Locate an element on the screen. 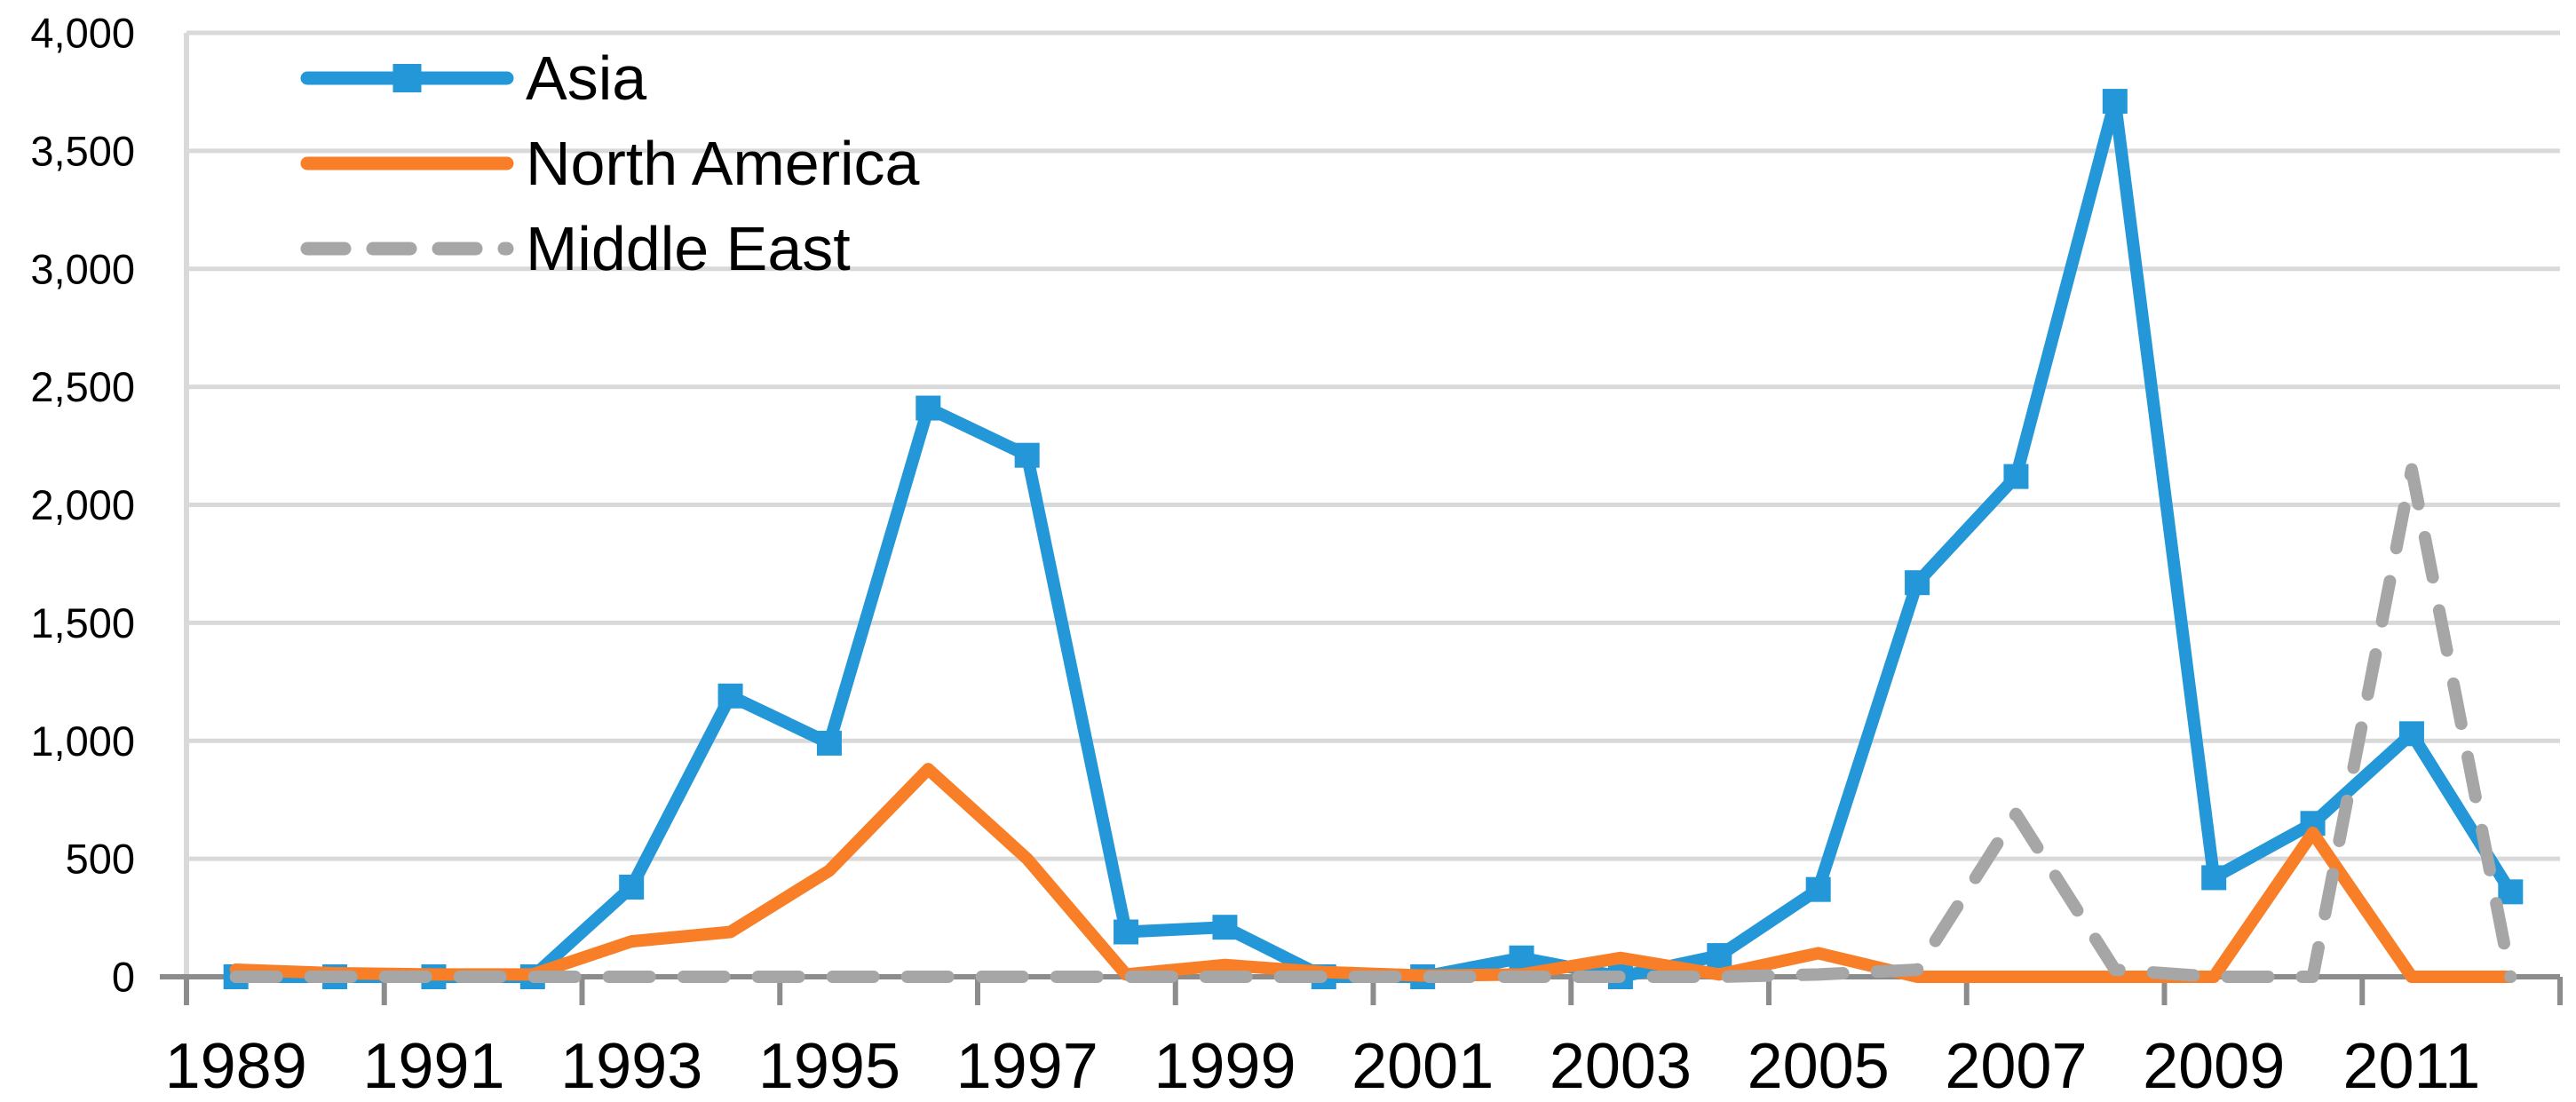 The width and height of the screenshot is (2576, 1102). x-axis-label-2005: 2005 is located at coordinates (1819, 1066).